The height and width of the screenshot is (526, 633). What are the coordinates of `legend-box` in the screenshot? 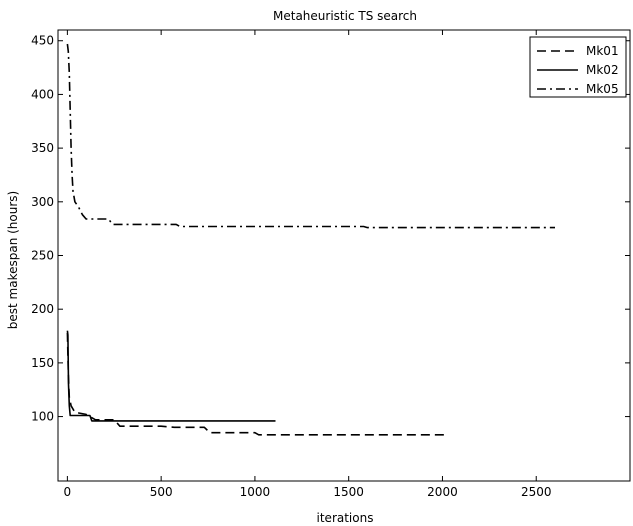 It's located at (578, 67).